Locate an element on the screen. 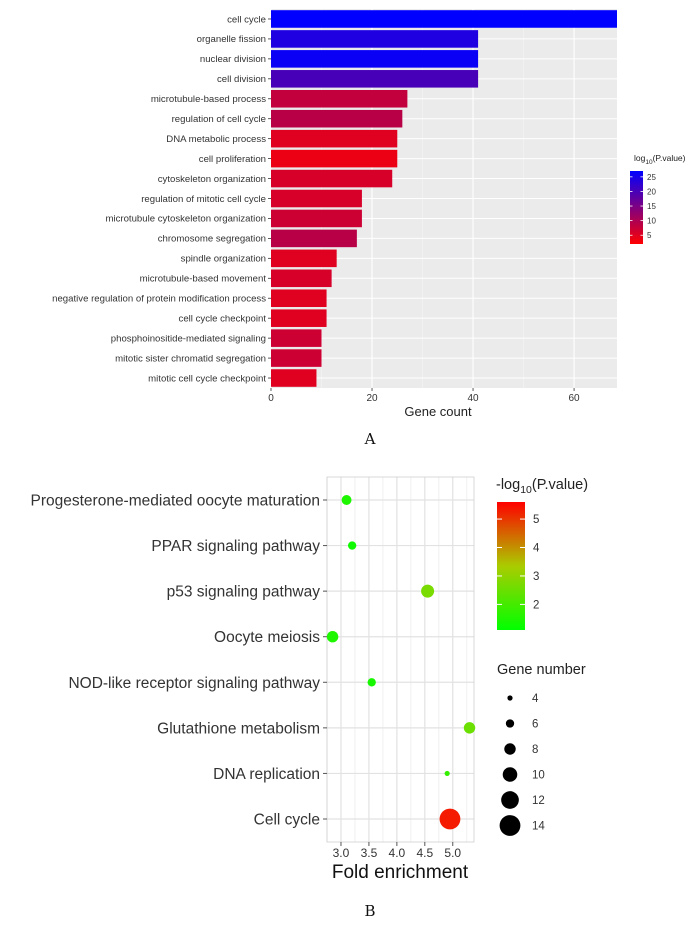 This screenshot has height=927, width=700. panel-label-b: B is located at coordinates (369, 911).